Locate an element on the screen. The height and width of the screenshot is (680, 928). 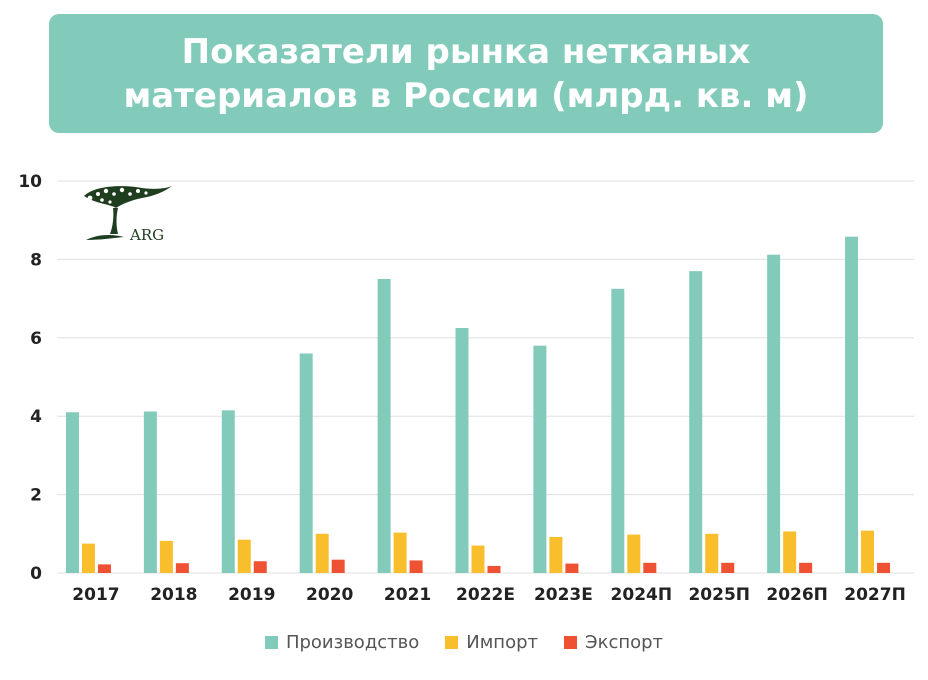
y-tick-label: 4 is located at coordinates (36, 417).